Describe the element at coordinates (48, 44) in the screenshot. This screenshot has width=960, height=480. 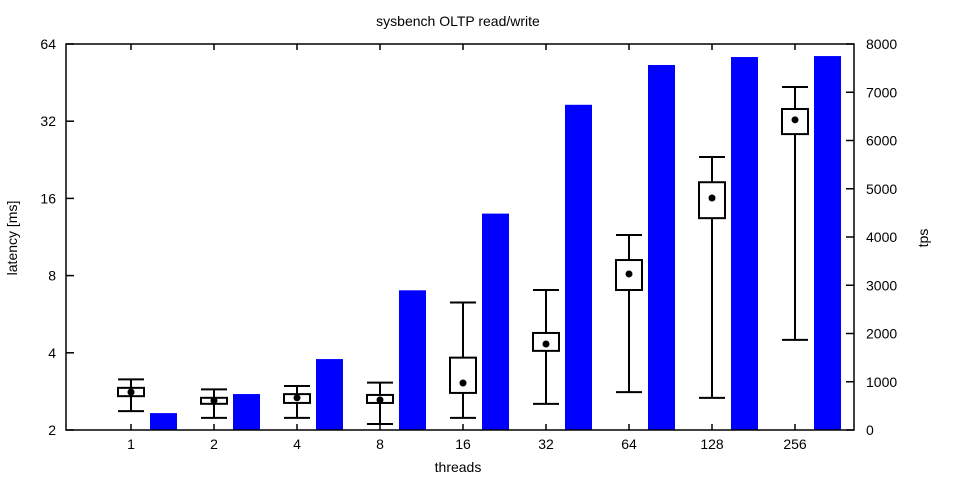
I see `y-tick-label: 64` at that location.